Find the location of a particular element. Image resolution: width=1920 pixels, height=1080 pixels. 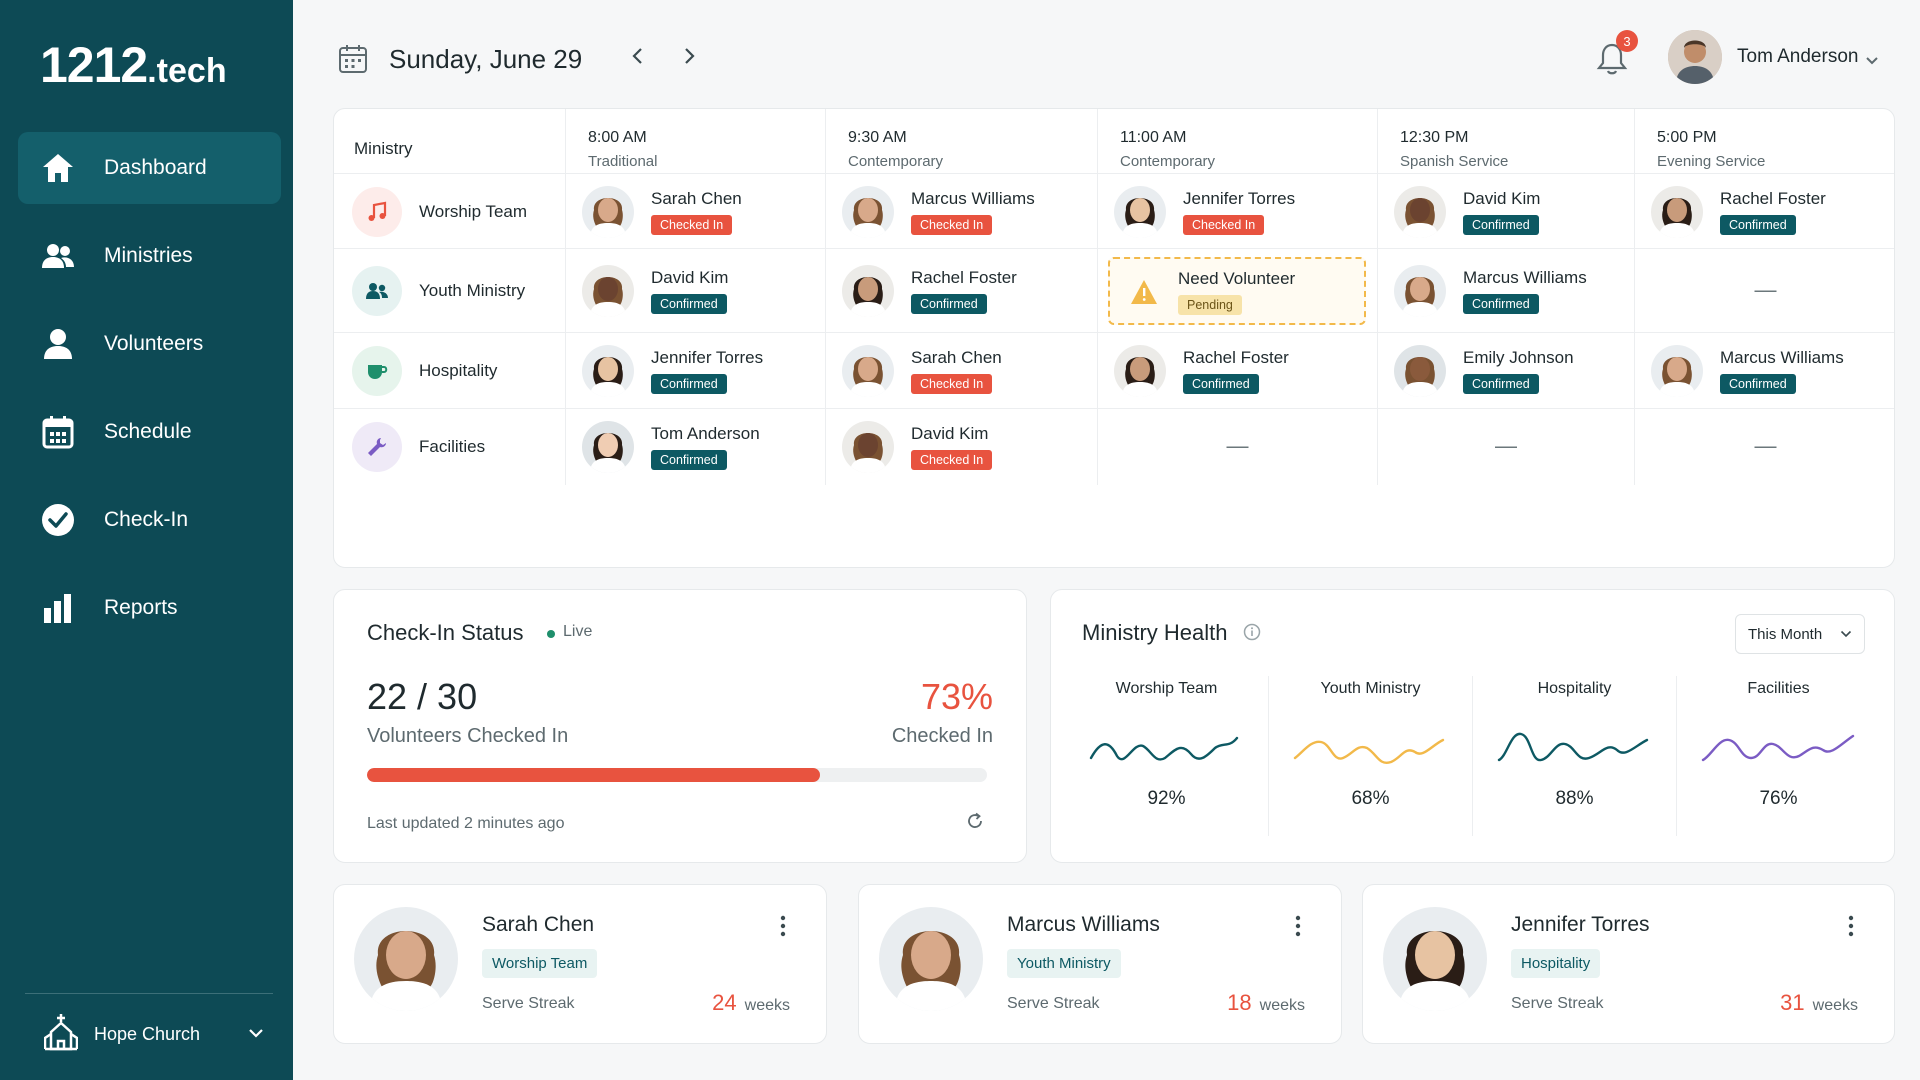

card-title: Ministry Health is located at coordinates (1155, 632).